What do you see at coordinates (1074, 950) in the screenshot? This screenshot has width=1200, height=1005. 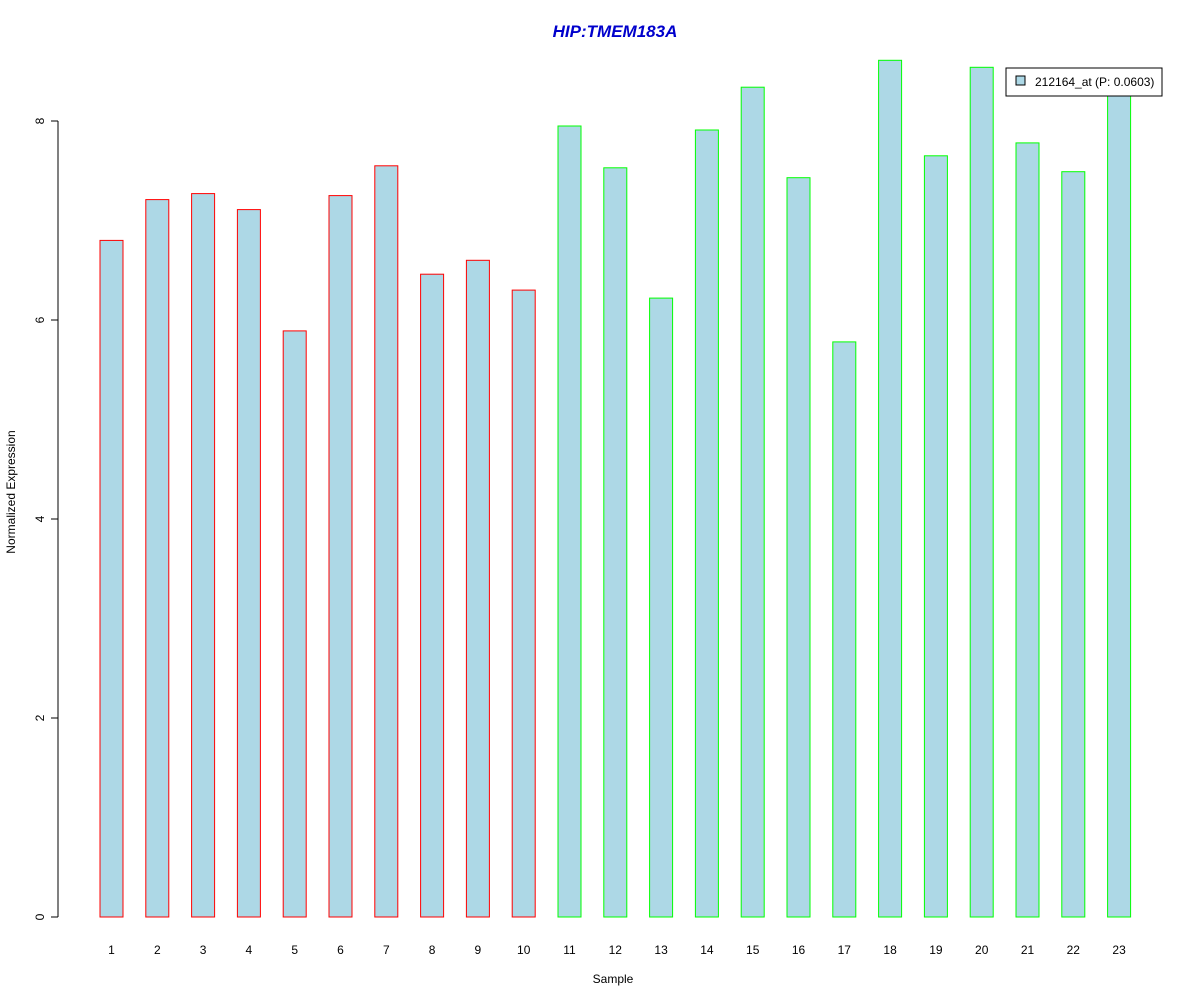 I see `x-tick-label: 22` at bounding box center [1074, 950].